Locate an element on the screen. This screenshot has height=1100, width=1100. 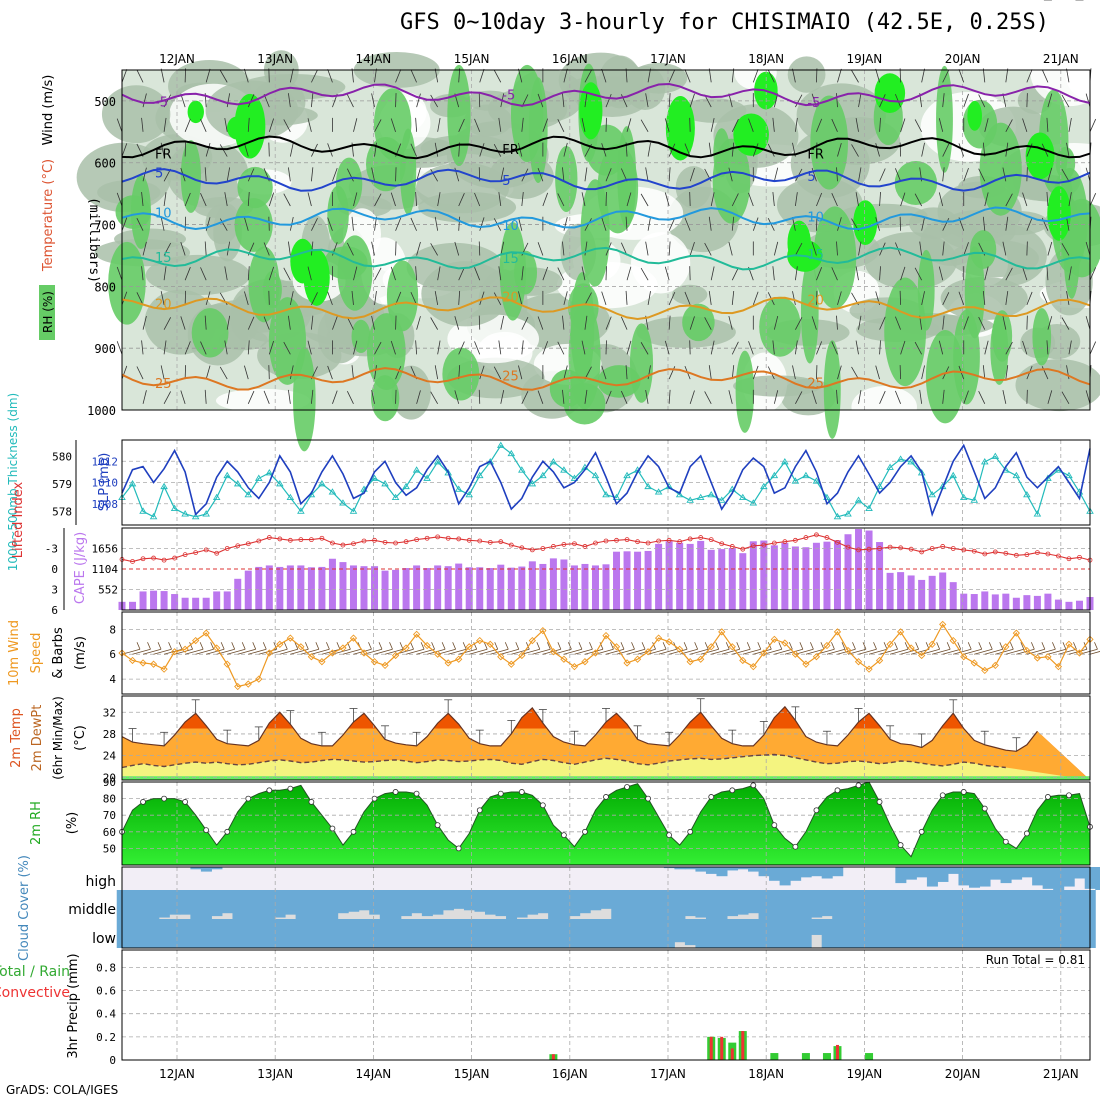
date-tick-top: 14JAN is located at coordinates (374, 59).